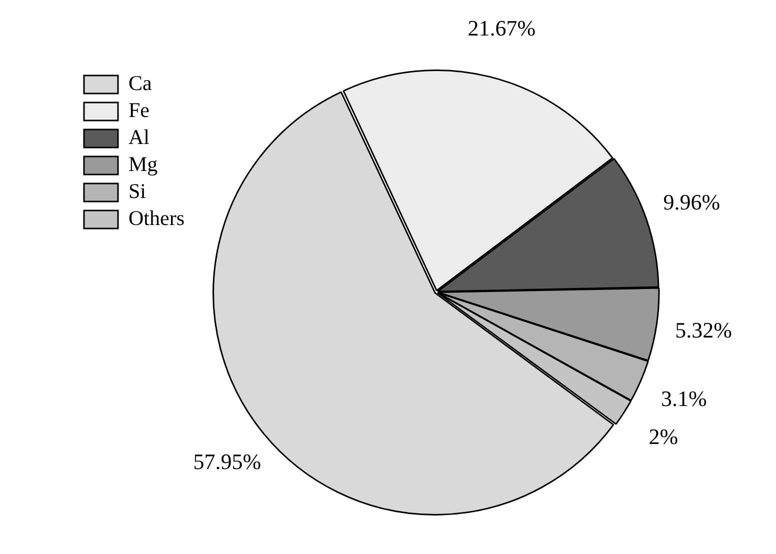  I want to click on data-label: 9.96%, so click(691, 202).